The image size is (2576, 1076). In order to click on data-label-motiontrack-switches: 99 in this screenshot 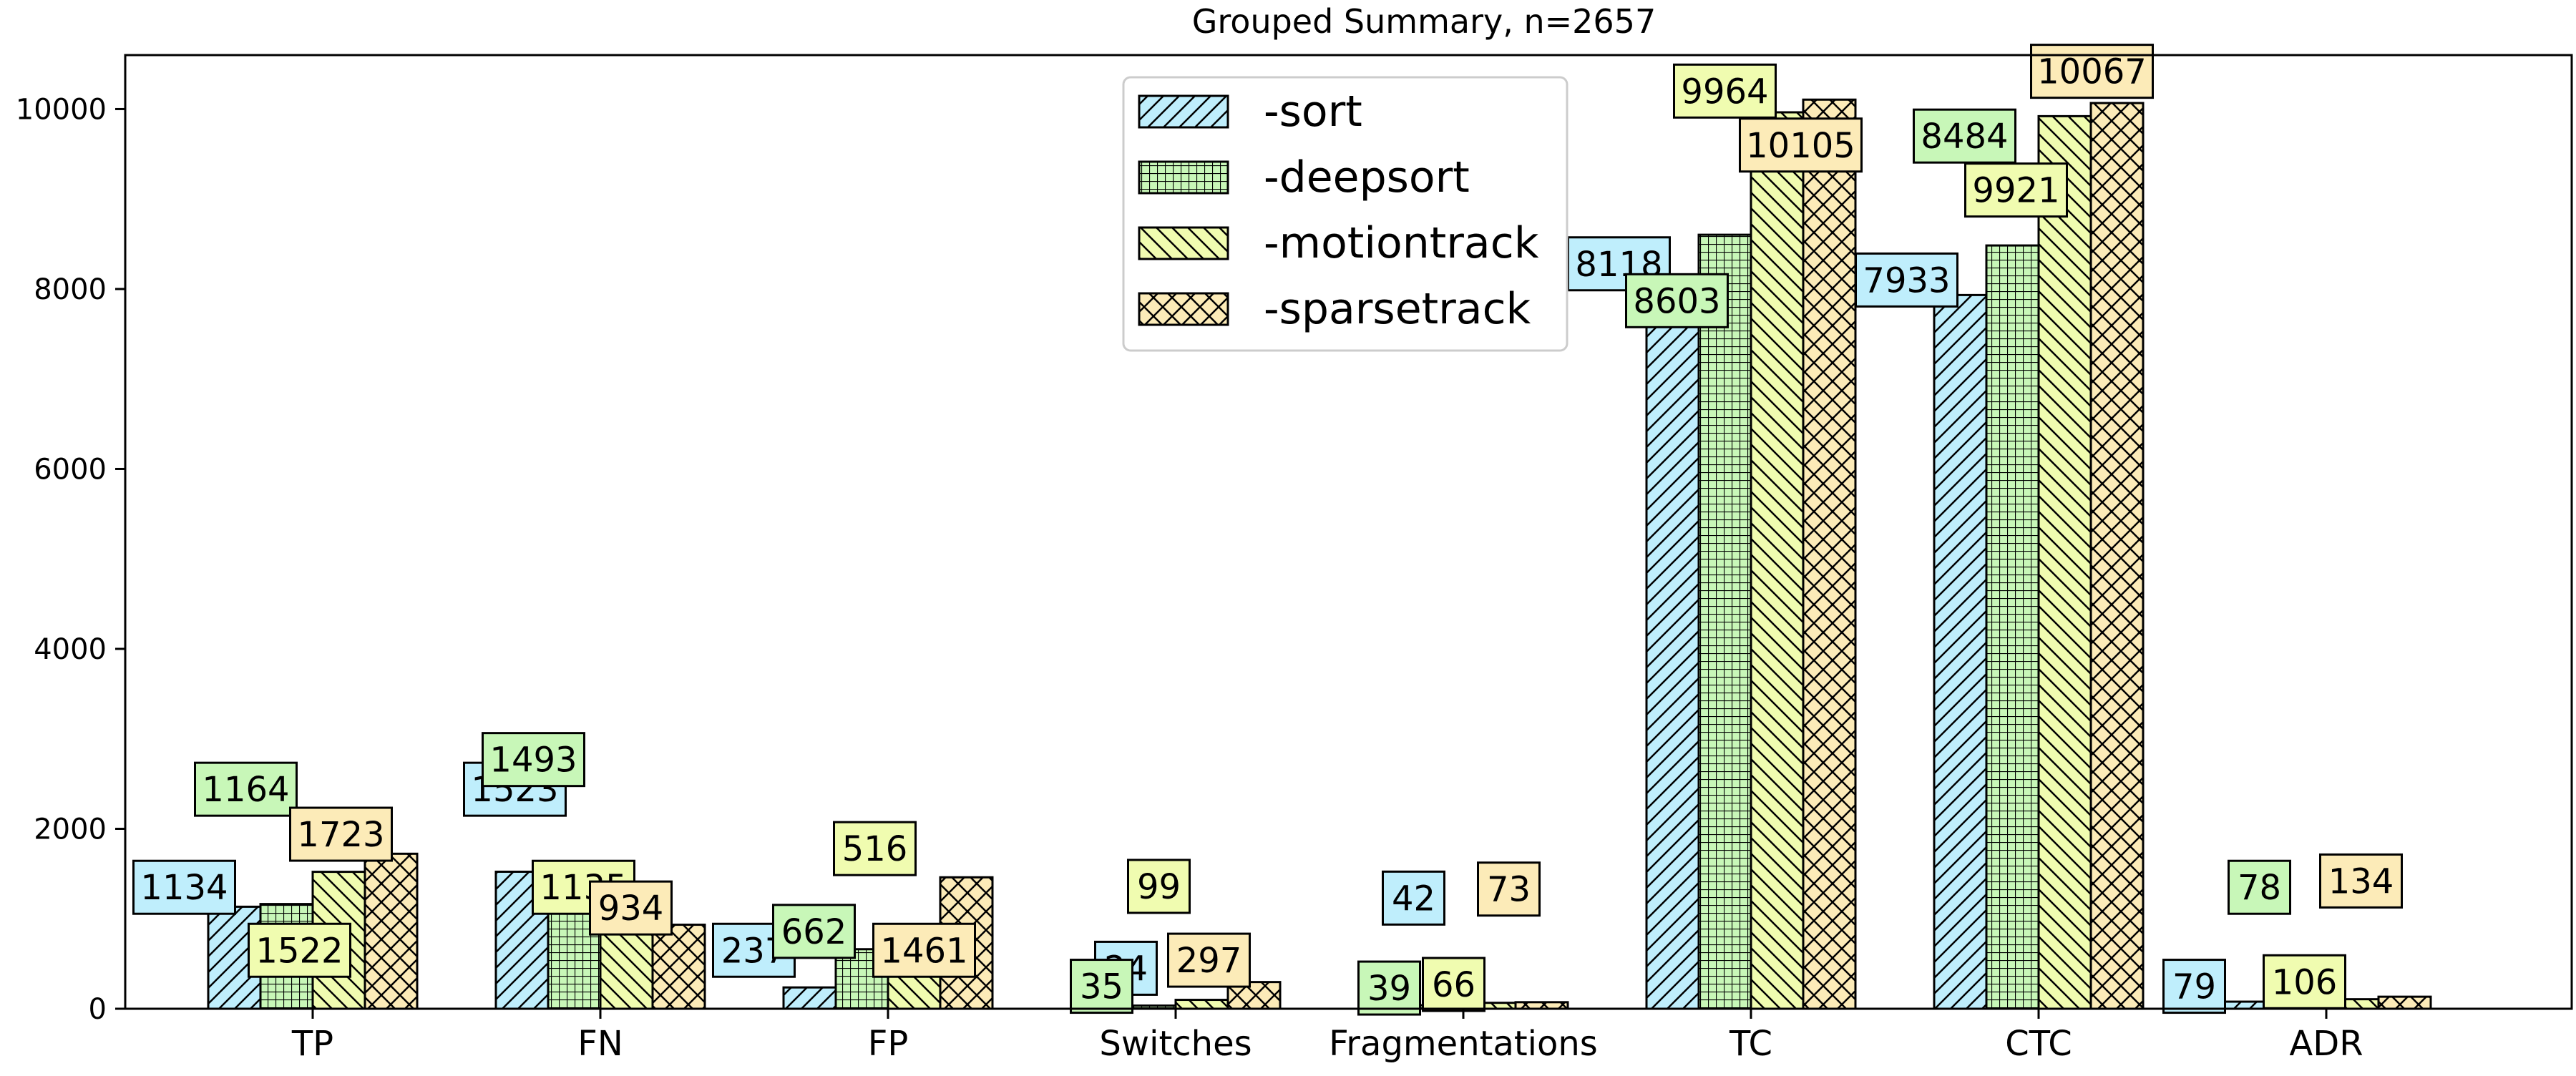, I will do `click(1159, 886)`.